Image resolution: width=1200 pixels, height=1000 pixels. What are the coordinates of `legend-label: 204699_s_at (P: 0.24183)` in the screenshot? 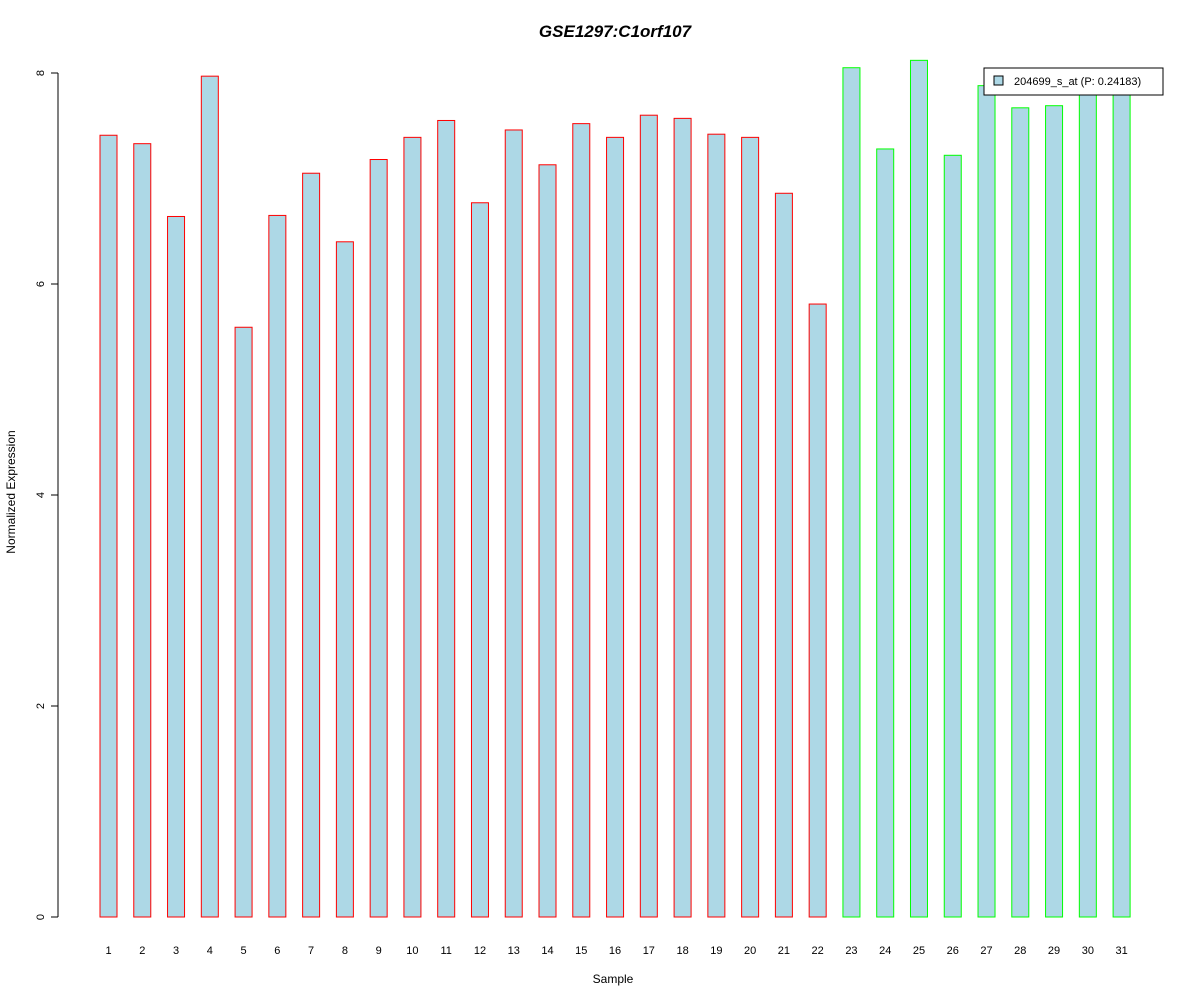 It's located at (1077, 82).